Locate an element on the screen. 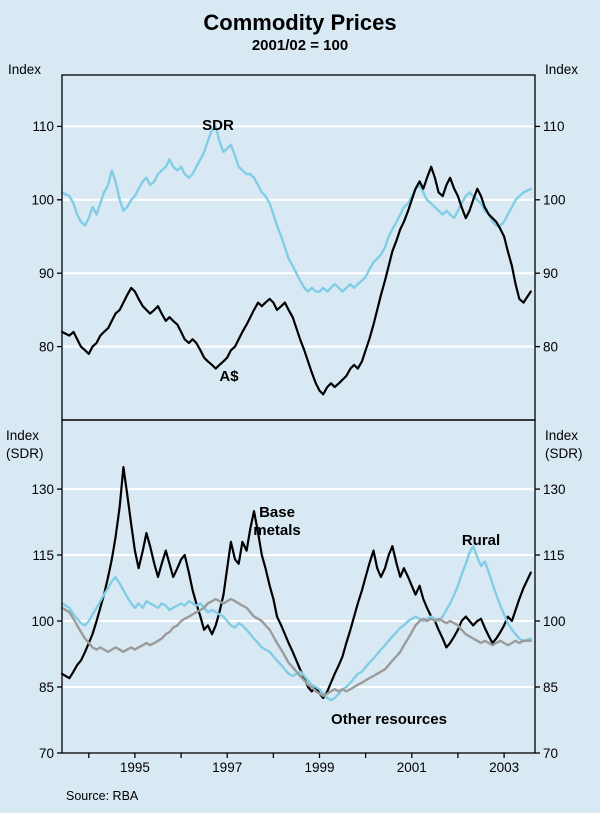 This screenshot has width=600, height=813. series-line-other-resources is located at coordinates (296, 647).